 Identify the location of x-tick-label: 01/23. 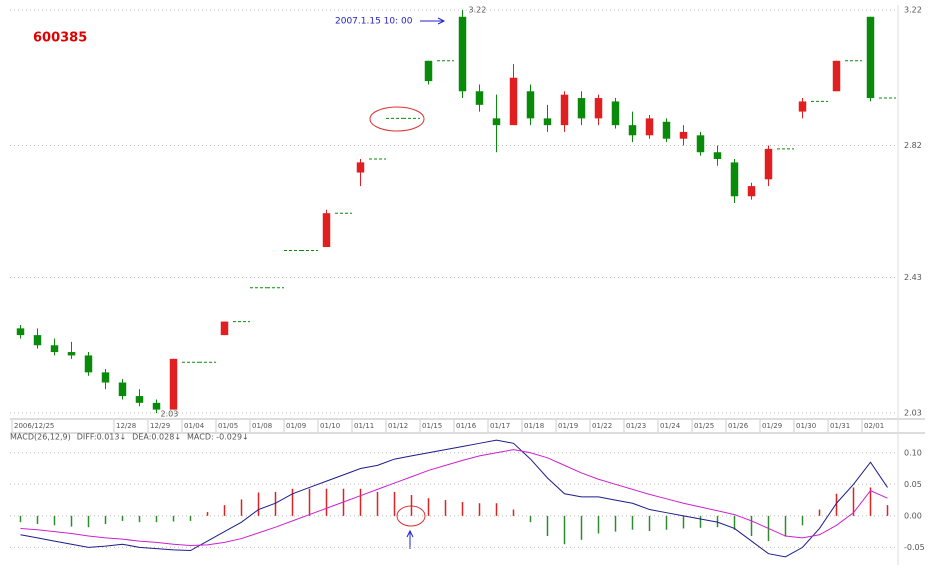
(636, 426).